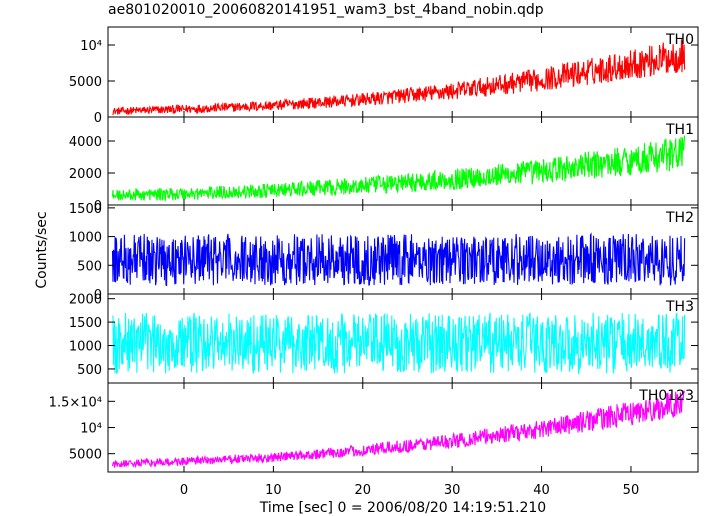 The image size is (717, 516). What do you see at coordinates (631, 490) in the screenshot?
I see `x-tick-label: 50` at bounding box center [631, 490].